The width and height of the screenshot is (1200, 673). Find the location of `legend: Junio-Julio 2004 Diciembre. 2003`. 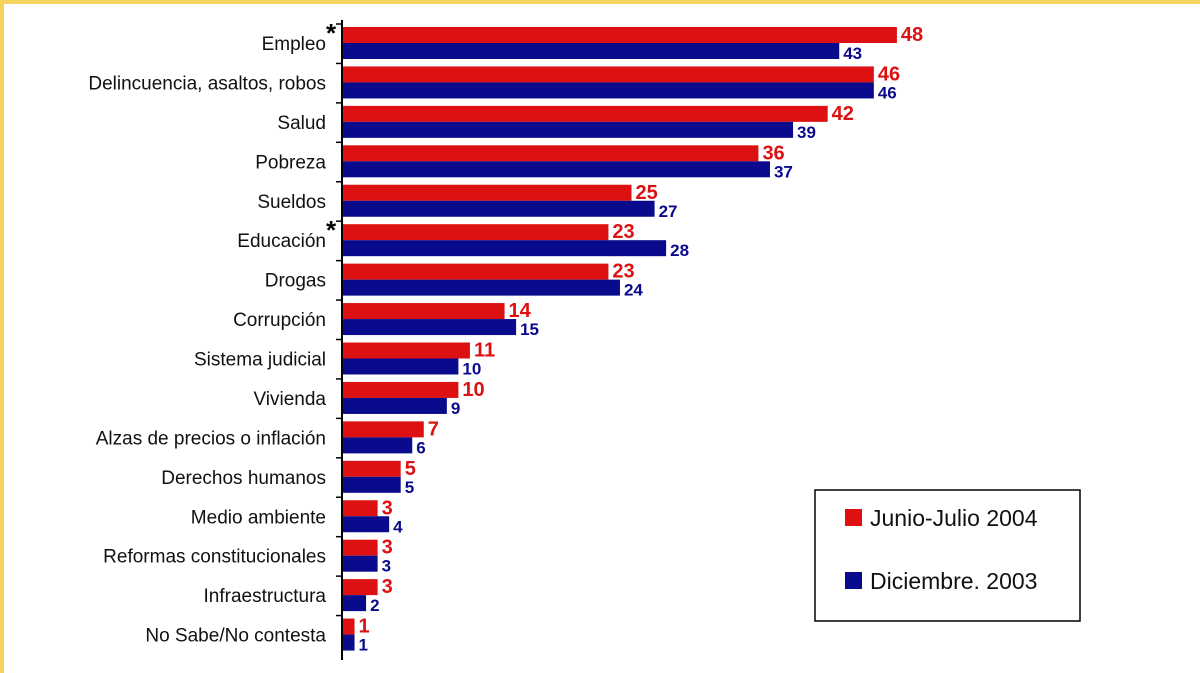

legend: Junio-Julio 2004 Diciembre. 2003 is located at coordinates (947, 555).